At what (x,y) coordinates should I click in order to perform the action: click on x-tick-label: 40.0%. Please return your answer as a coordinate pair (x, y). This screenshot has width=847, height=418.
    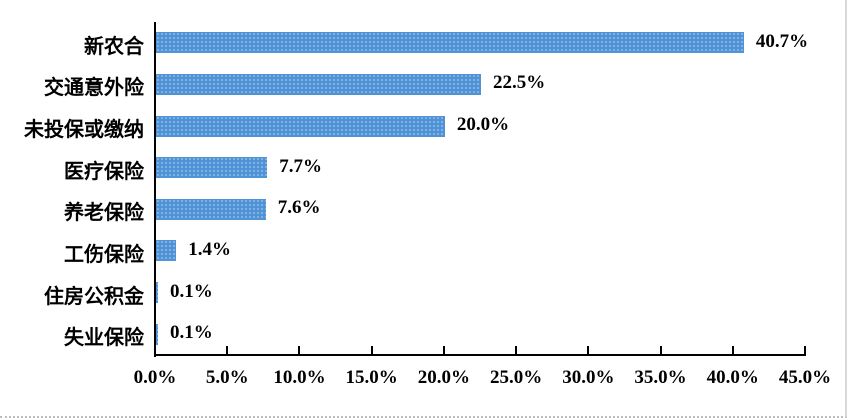
    Looking at the image, I should click on (732, 377).